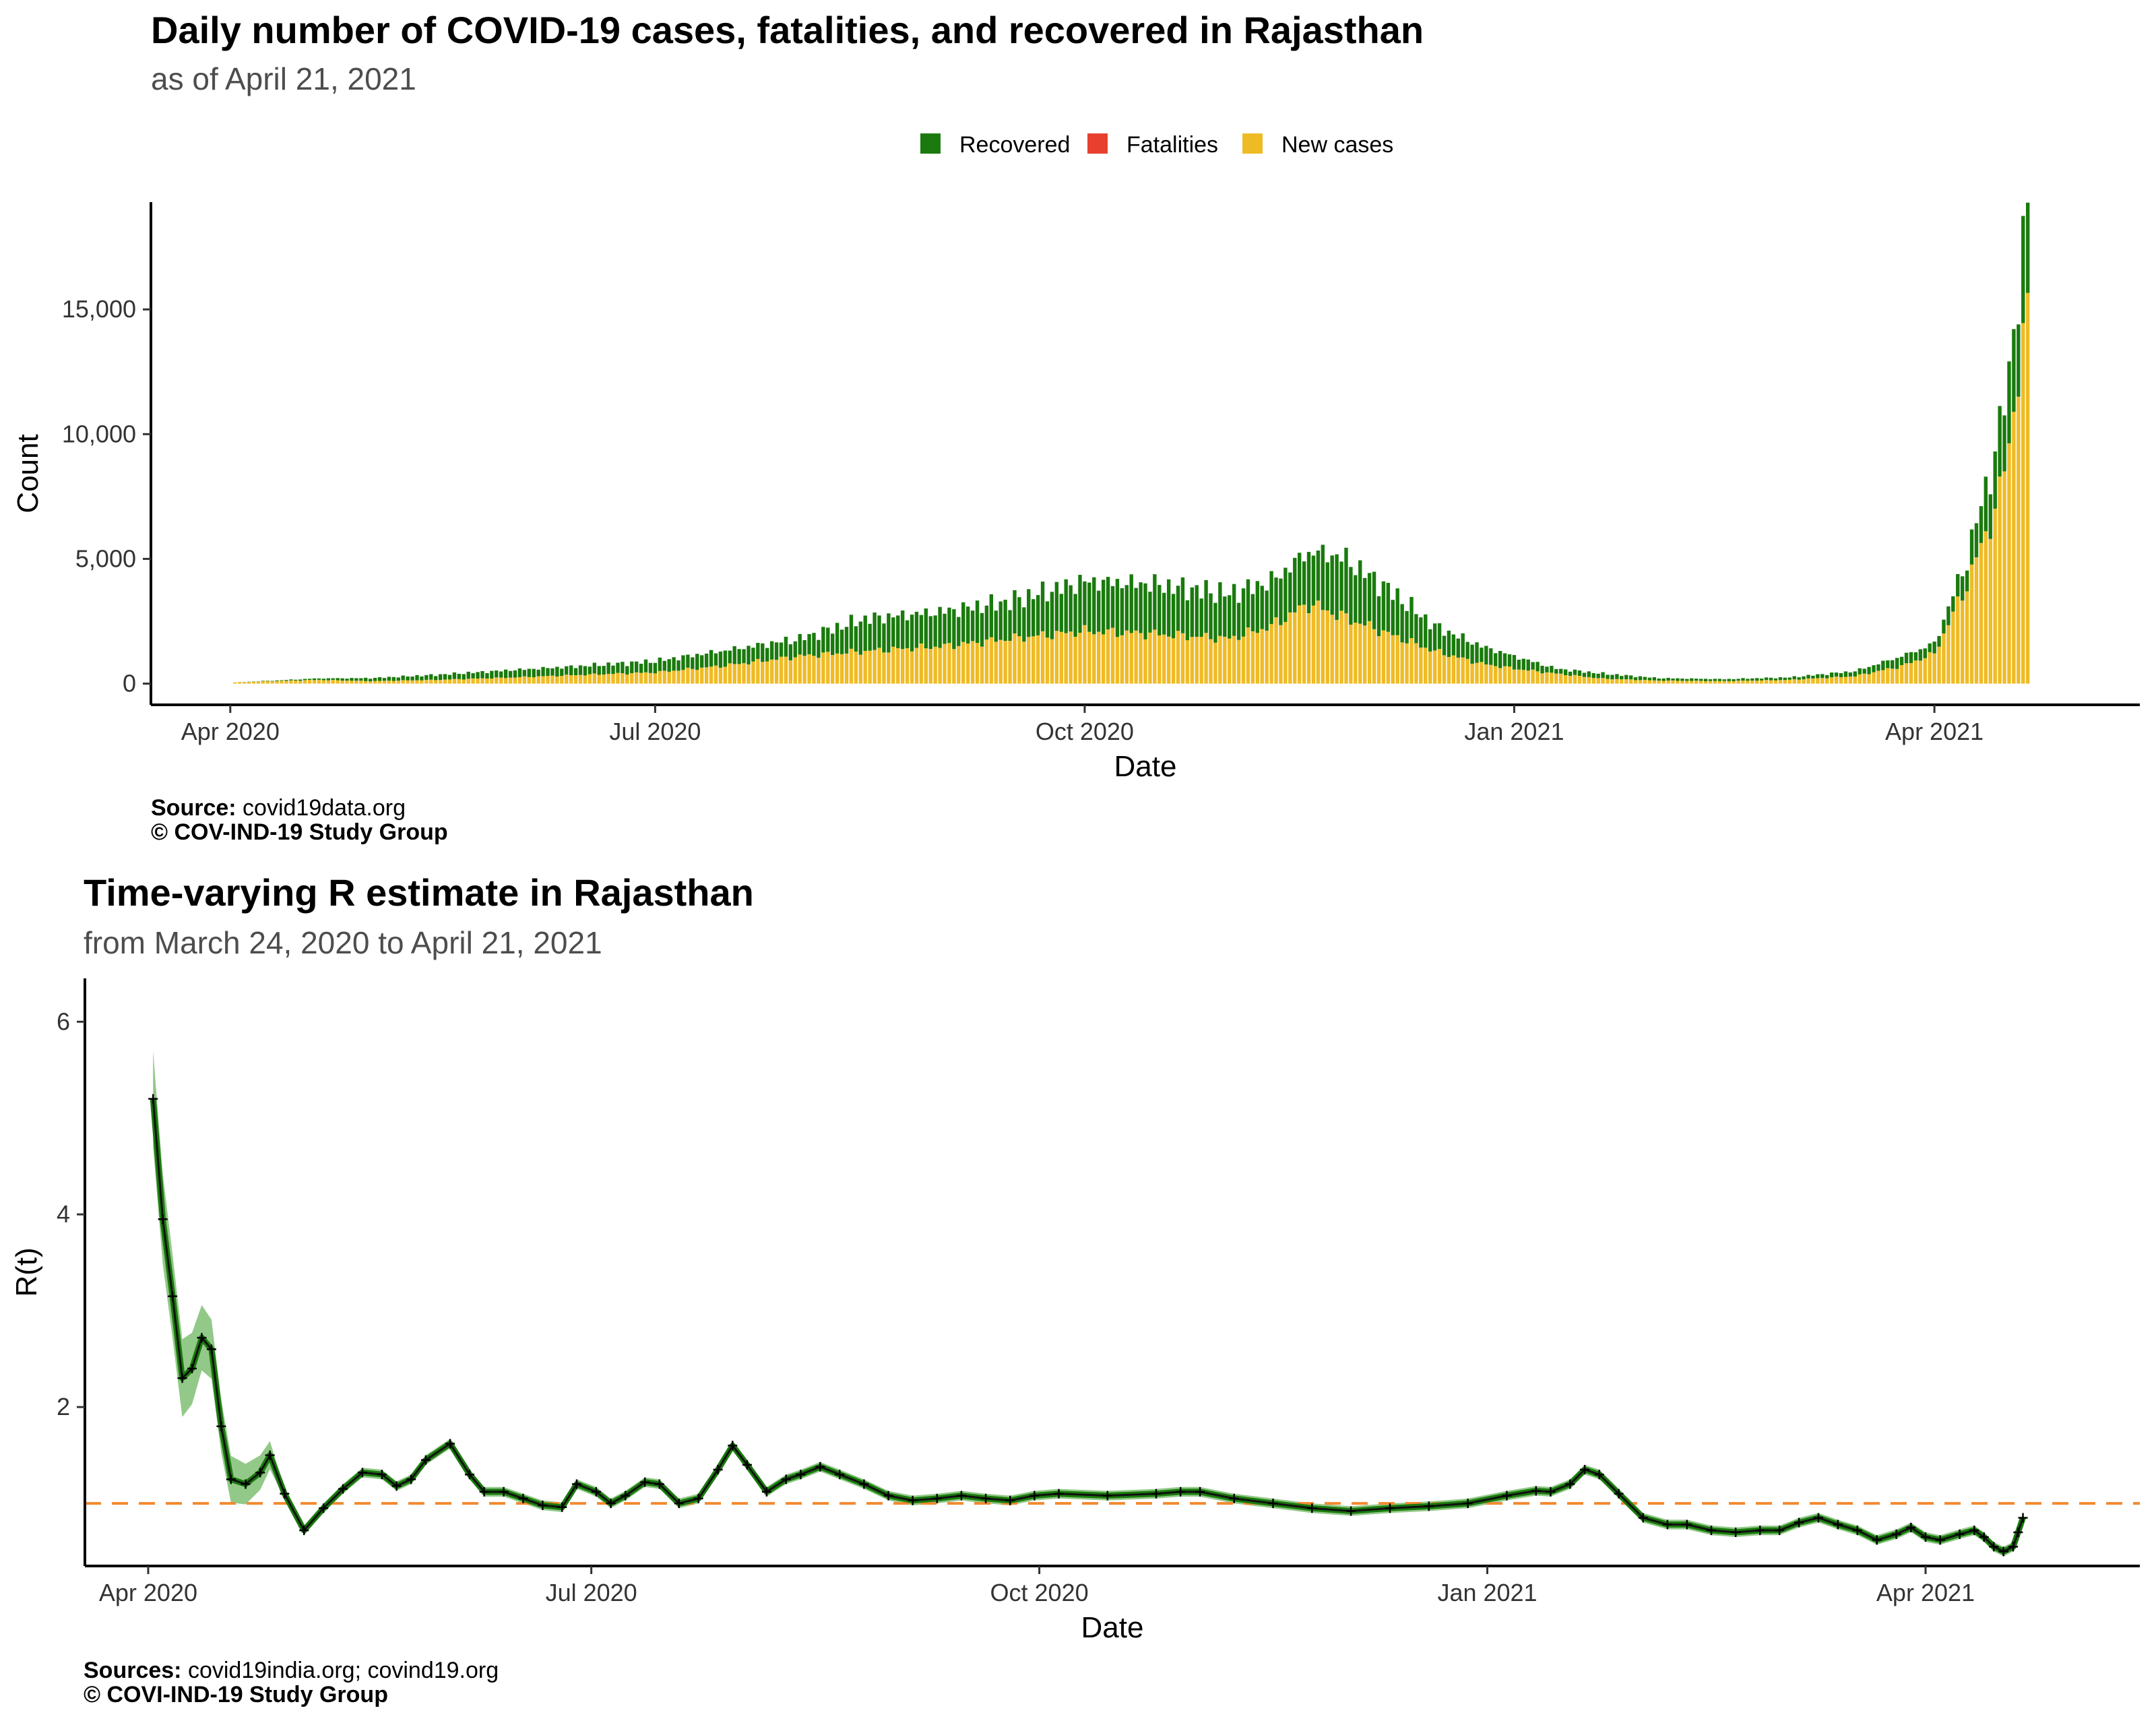  Describe the element at coordinates (930, 143) in the screenshot. I see `legend-swatch-recovered` at that location.